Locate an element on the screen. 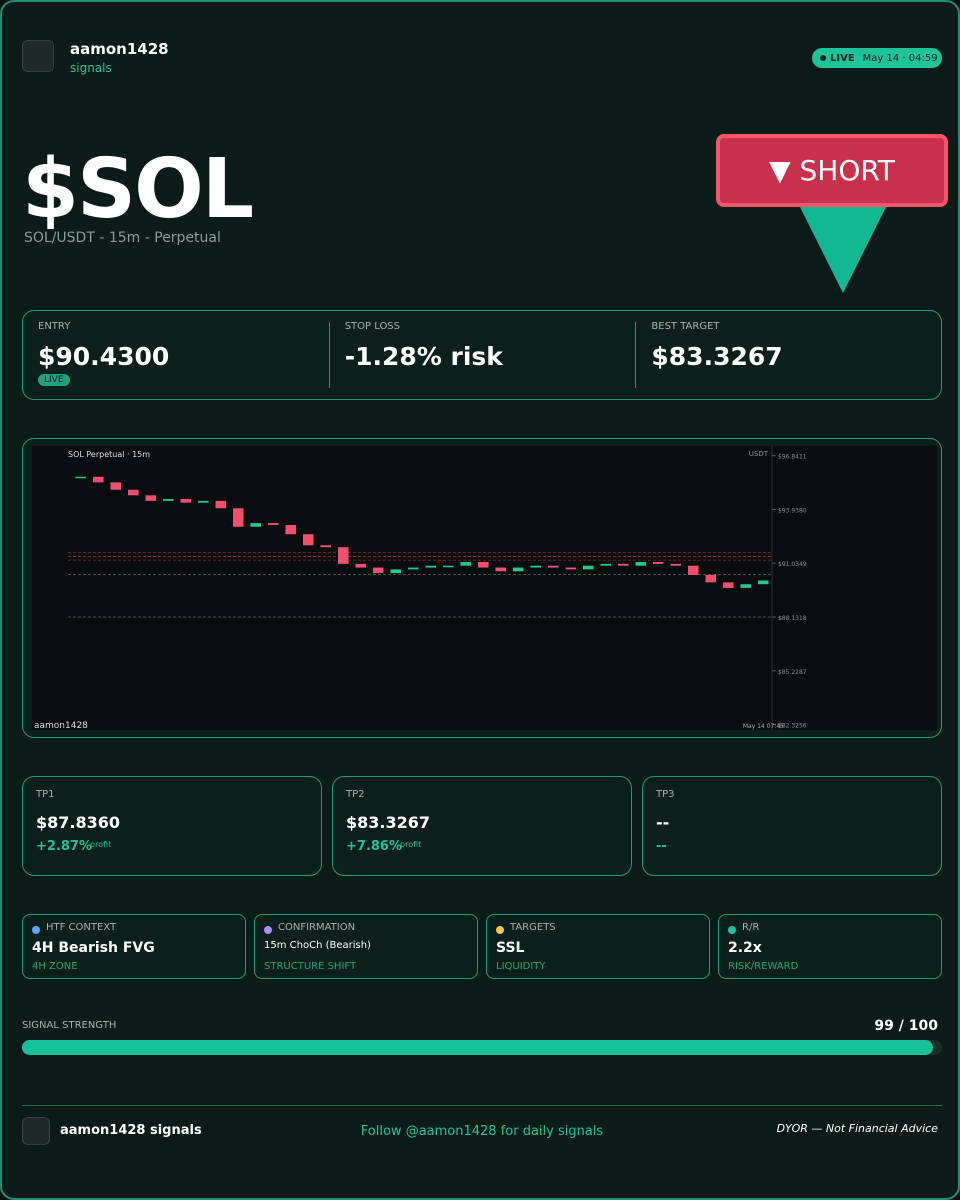 This screenshot has height=1200, width=960. tp-price: $83.3267 is located at coordinates (388, 822).